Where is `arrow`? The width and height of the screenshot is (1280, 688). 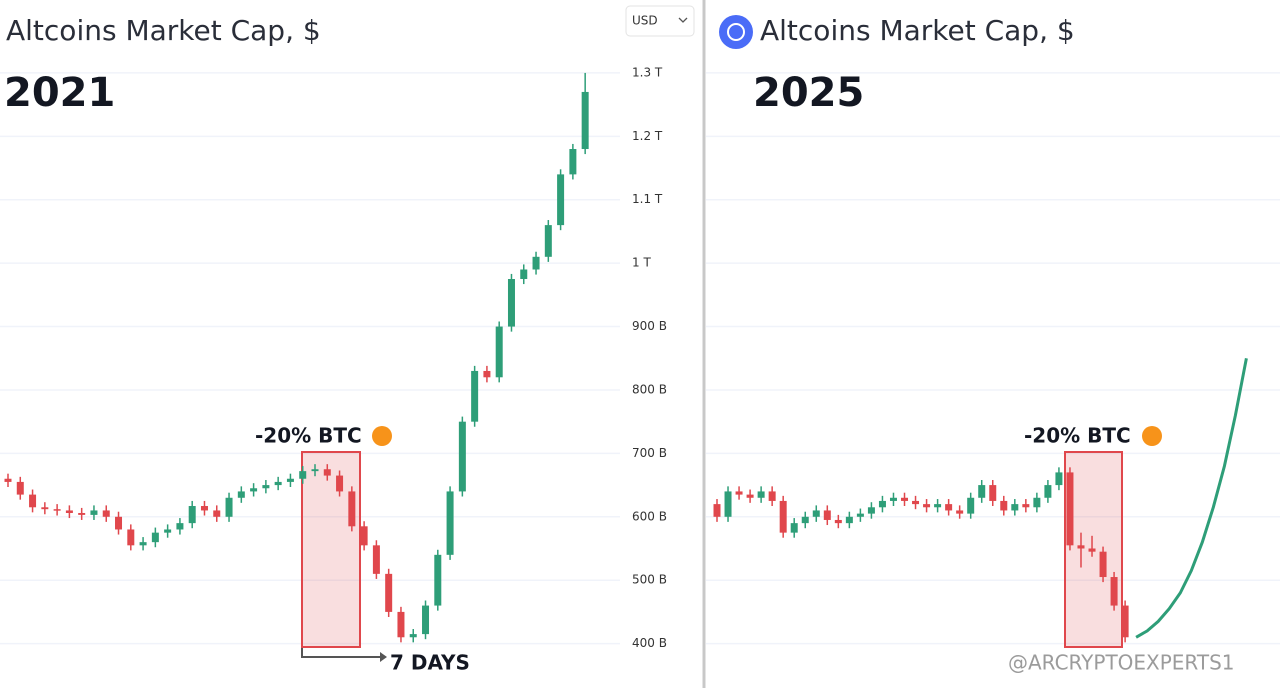 arrow is located at coordinates (342, 653).